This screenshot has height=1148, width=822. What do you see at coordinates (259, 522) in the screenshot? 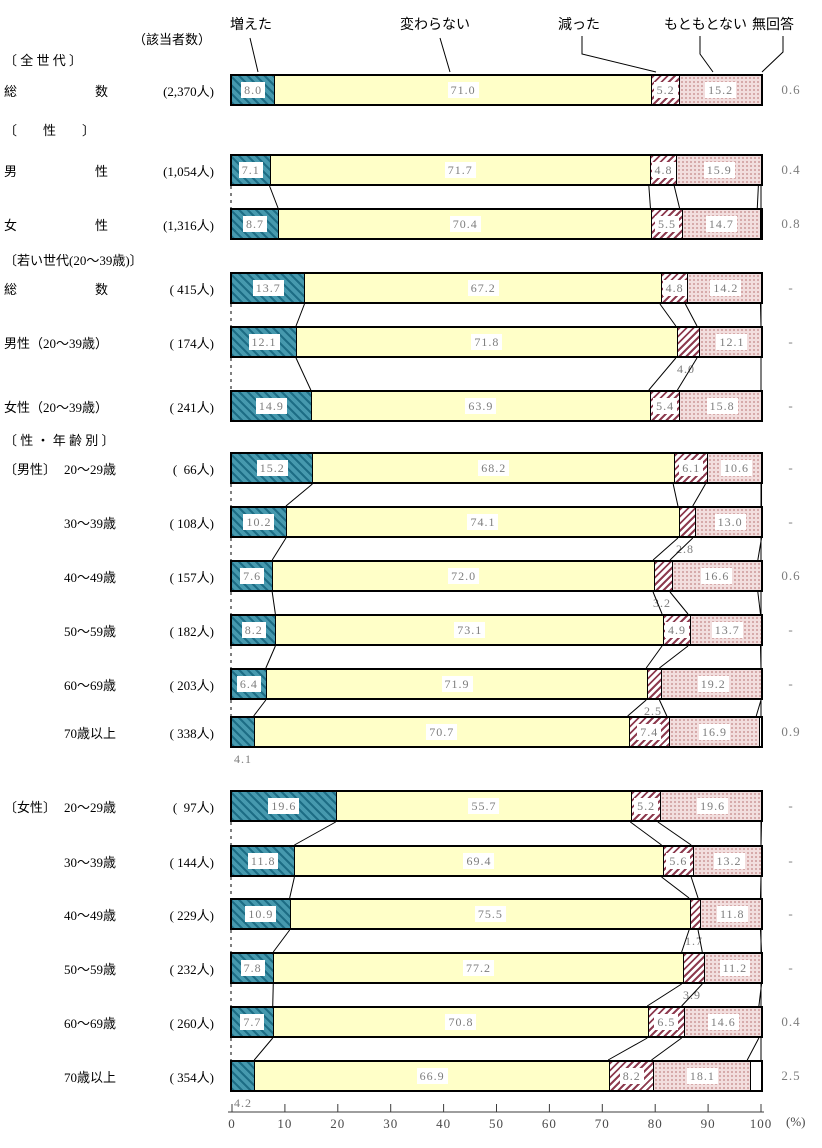
I see `segment-value-label: 10.2` at bounding box center [259, 522].